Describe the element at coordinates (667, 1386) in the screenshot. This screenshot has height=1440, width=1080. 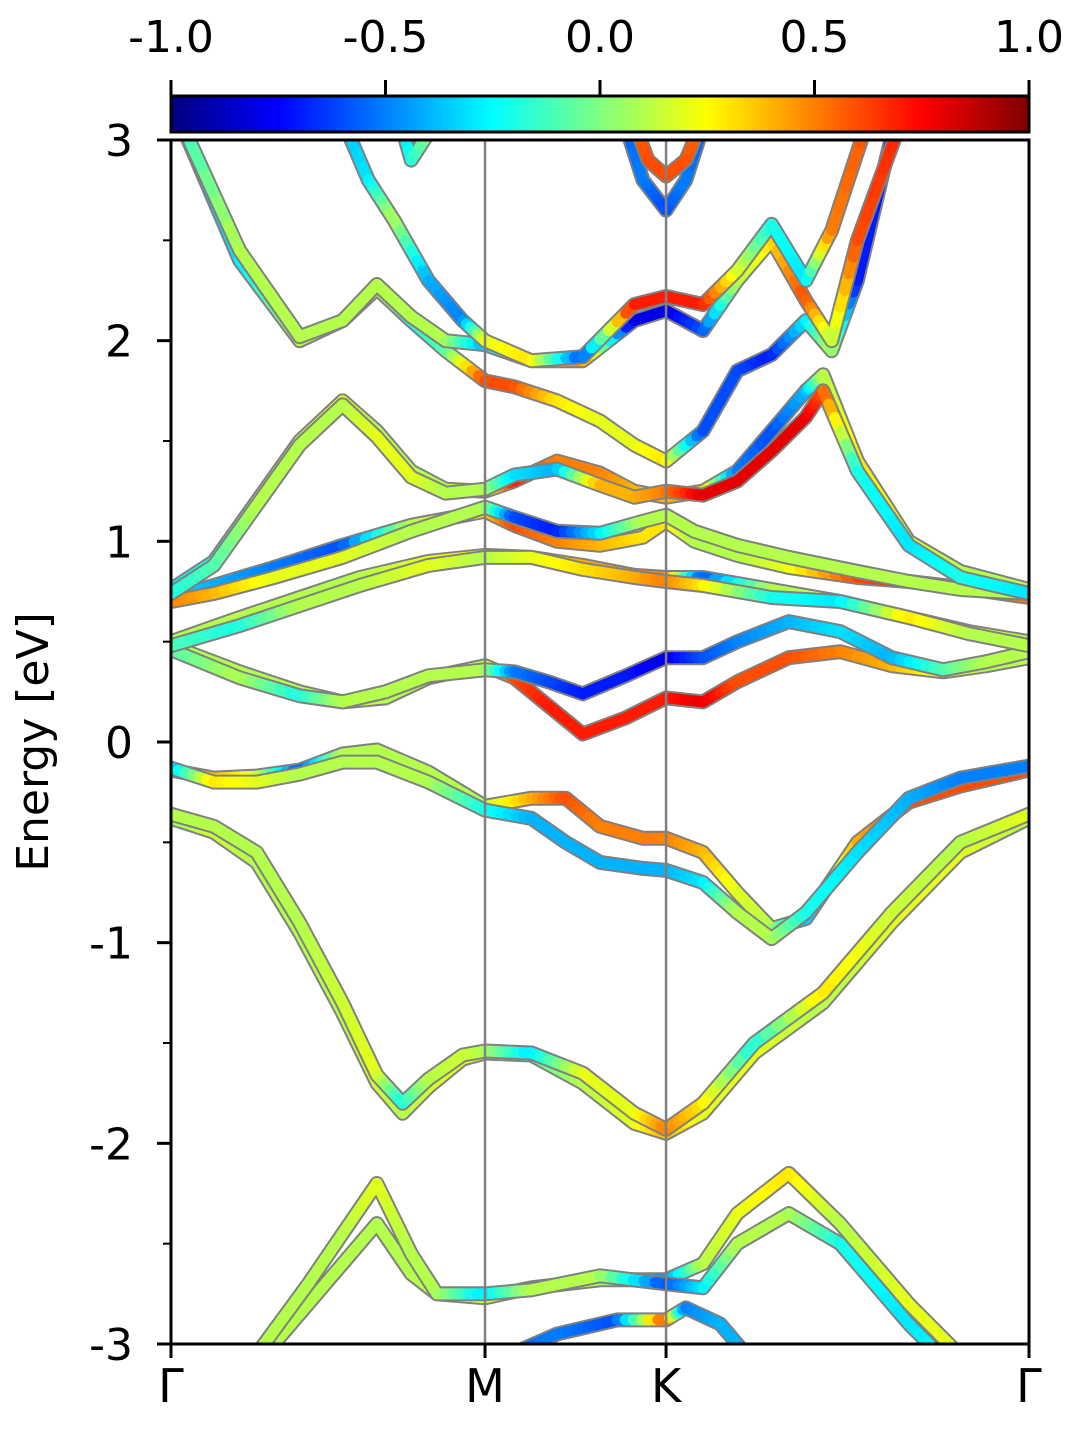
I see `kpoint-label: K` at that location.